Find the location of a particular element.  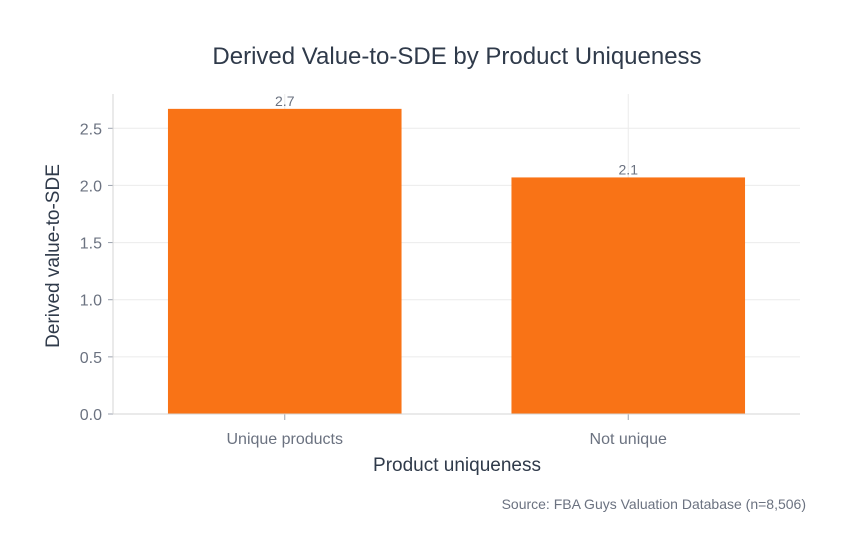

x-axis-label: Product uniqueness is located at coordinates (457, 465).